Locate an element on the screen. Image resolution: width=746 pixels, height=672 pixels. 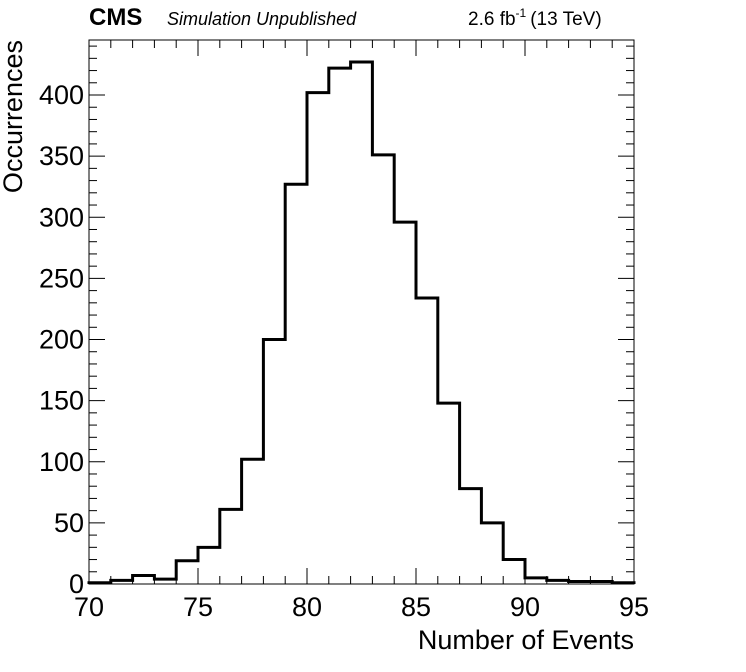
y-tick-label: 250 is located at coordinates (61, 278).